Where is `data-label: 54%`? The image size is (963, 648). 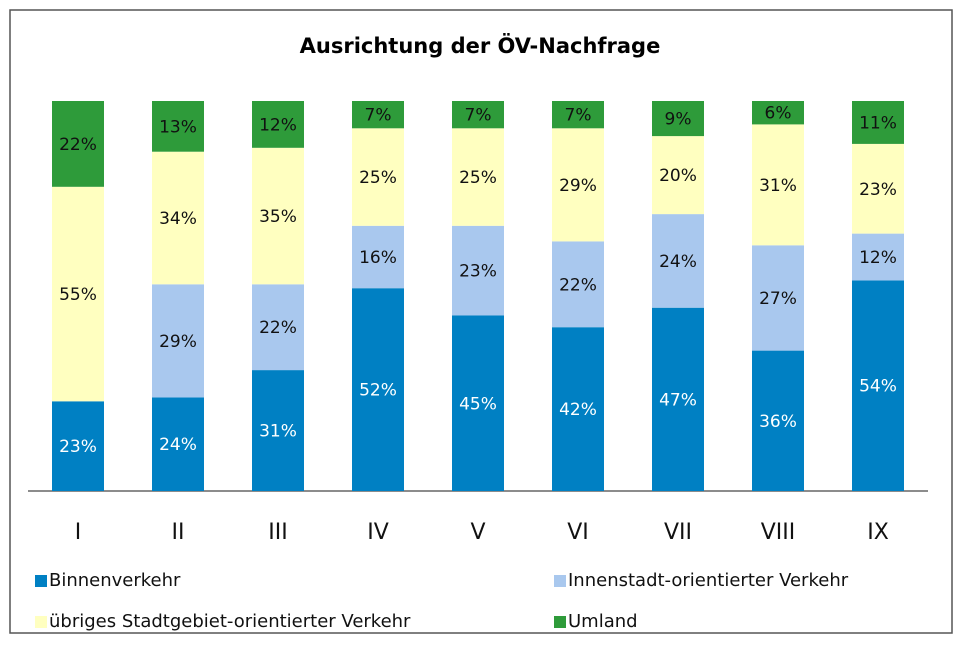 data-label: 54% is located at coordinates (878, 387).